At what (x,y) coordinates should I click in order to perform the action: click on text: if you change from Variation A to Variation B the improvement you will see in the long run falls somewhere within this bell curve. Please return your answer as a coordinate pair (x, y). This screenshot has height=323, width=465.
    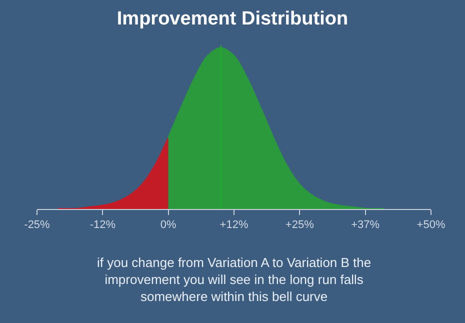
    Looking at the image, I should click on (234, 279).